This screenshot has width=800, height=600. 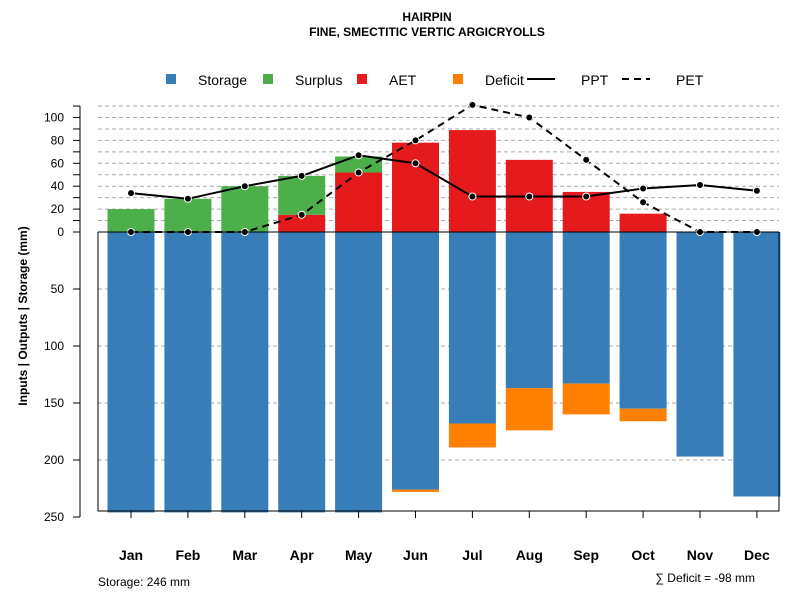 I want to click on y-tick-label: 40, so click(x=58, y=186).